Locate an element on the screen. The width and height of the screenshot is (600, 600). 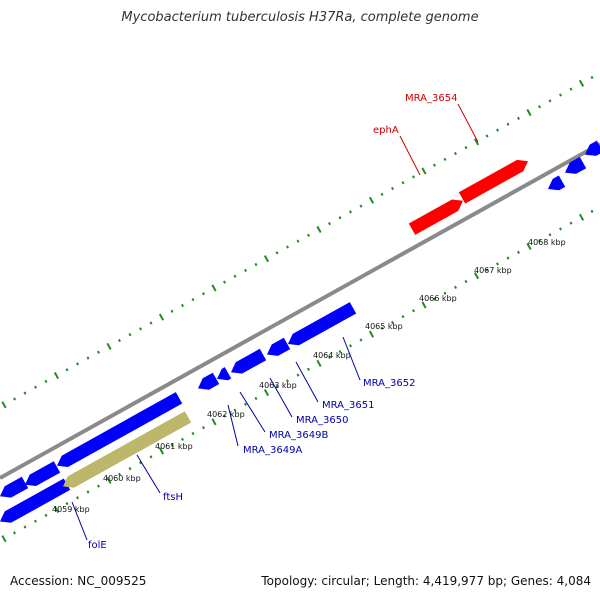
gene-label: ephA is located at coordinates (386, 130).